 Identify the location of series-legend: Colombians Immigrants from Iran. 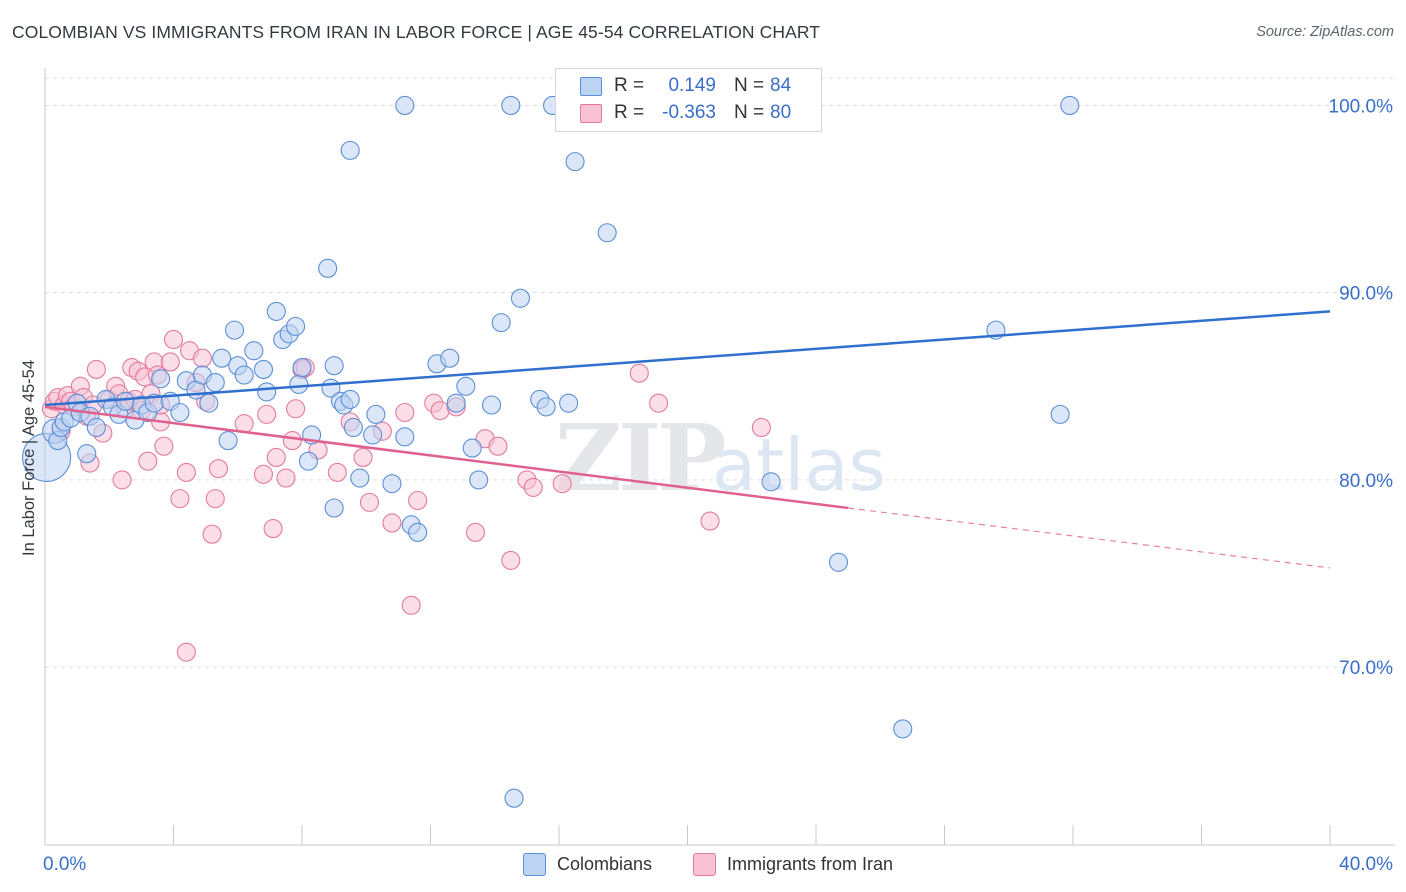
(703, 864).